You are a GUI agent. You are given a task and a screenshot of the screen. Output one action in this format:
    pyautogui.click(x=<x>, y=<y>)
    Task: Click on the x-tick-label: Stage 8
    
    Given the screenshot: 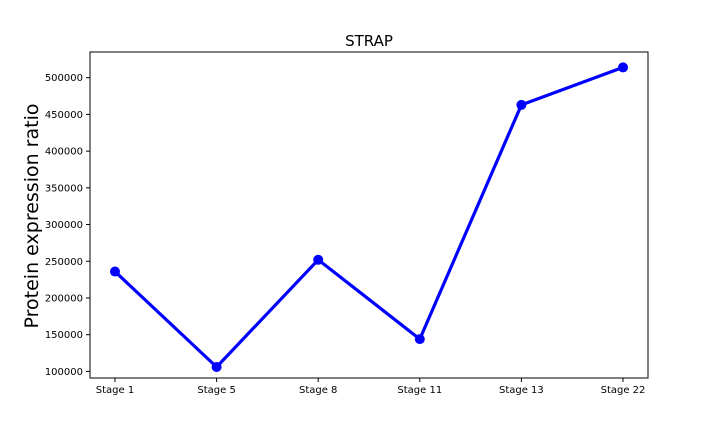 What is the action you would take?
    pyautogui.click(x=318, y=390)
    